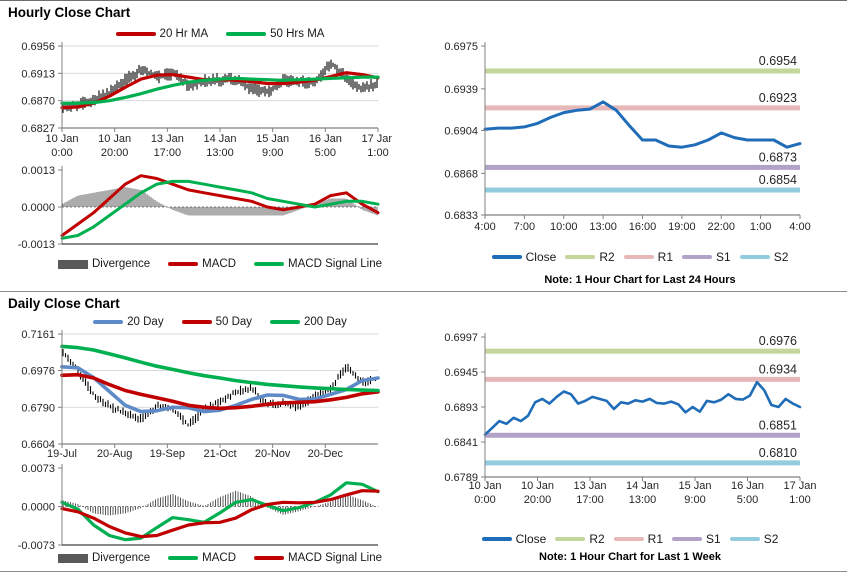 The height and width of the screenshot is (583, 847). Describe the element at coordinates (597, 539) in the screenshot. I see `legend-label: R2` at that location.